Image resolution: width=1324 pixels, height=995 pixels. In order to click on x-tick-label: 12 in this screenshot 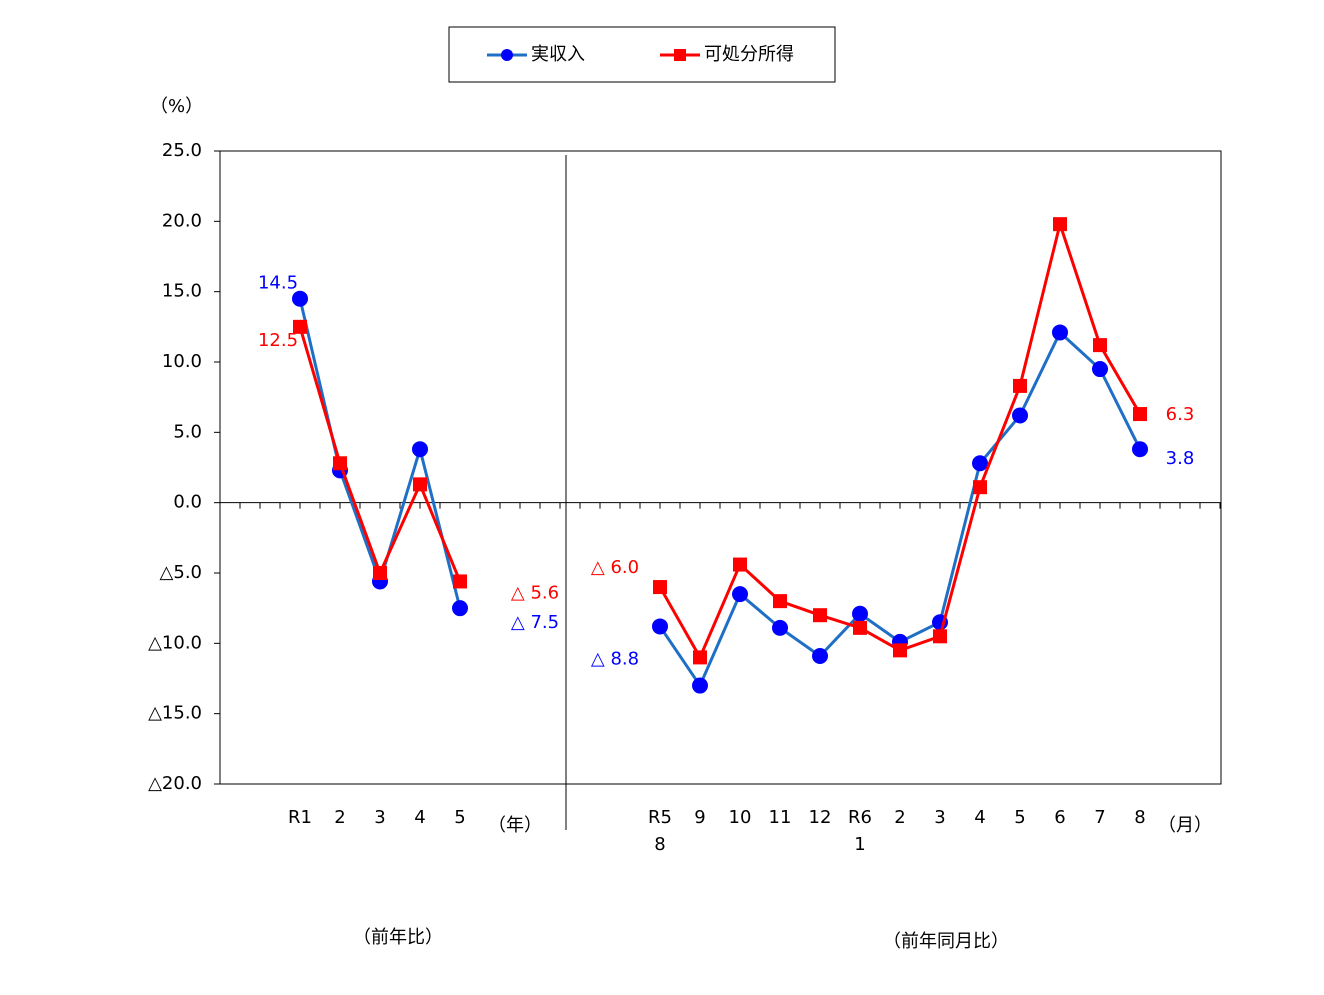, I will do `click(820, 817)`.